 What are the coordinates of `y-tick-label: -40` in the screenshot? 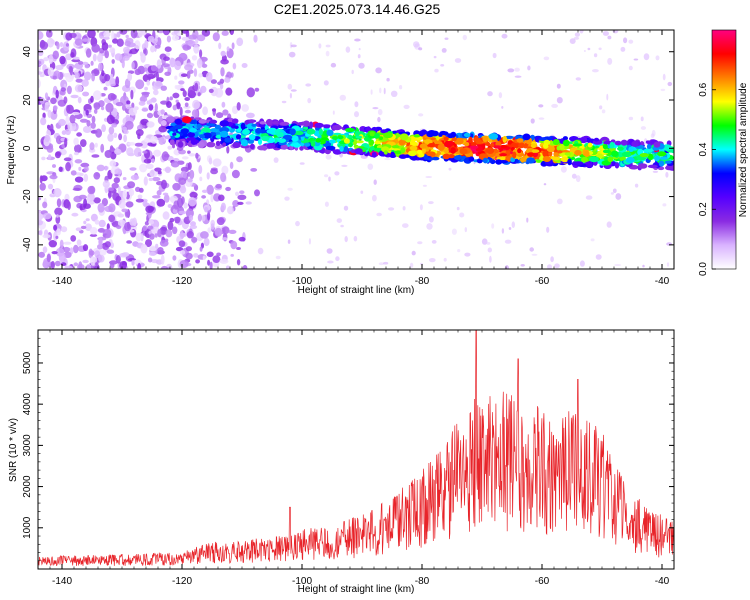 It's located at (27, 244).